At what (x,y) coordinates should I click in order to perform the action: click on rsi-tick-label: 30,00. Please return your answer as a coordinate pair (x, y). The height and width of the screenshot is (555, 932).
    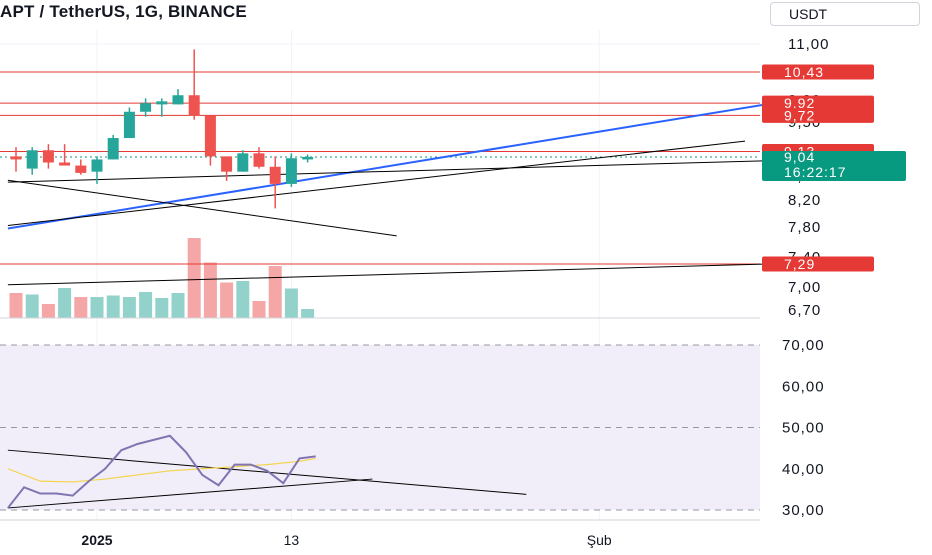
    Looking at the image, I should click on (803, 510).